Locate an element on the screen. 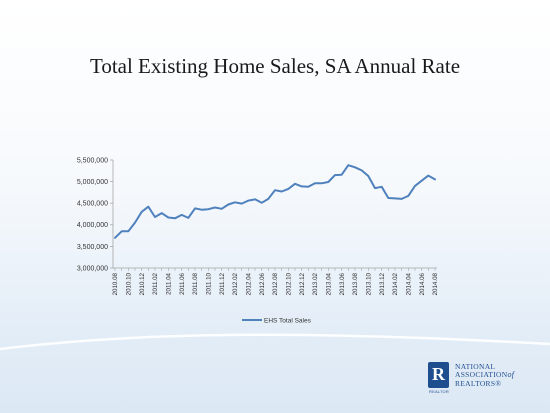 The height and width of the screenshot is (413, 550). x-tick-label: 2013.04 is located at coordinates (329, 283).